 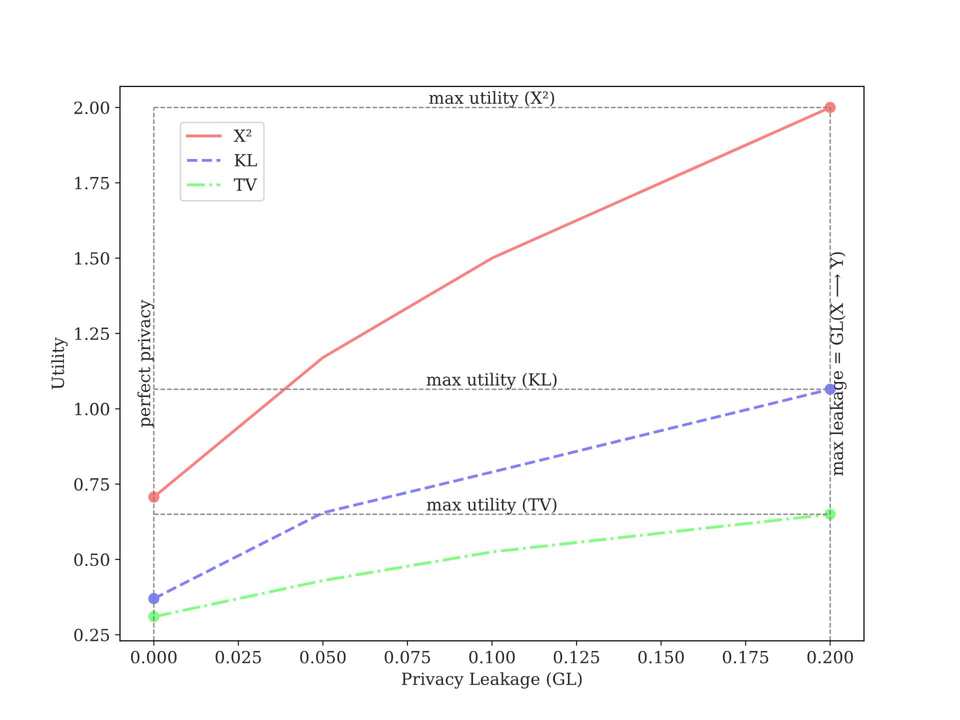 I want to click on x-axis-title: Privacy Leakage (GL), so click(x=492, y=680).